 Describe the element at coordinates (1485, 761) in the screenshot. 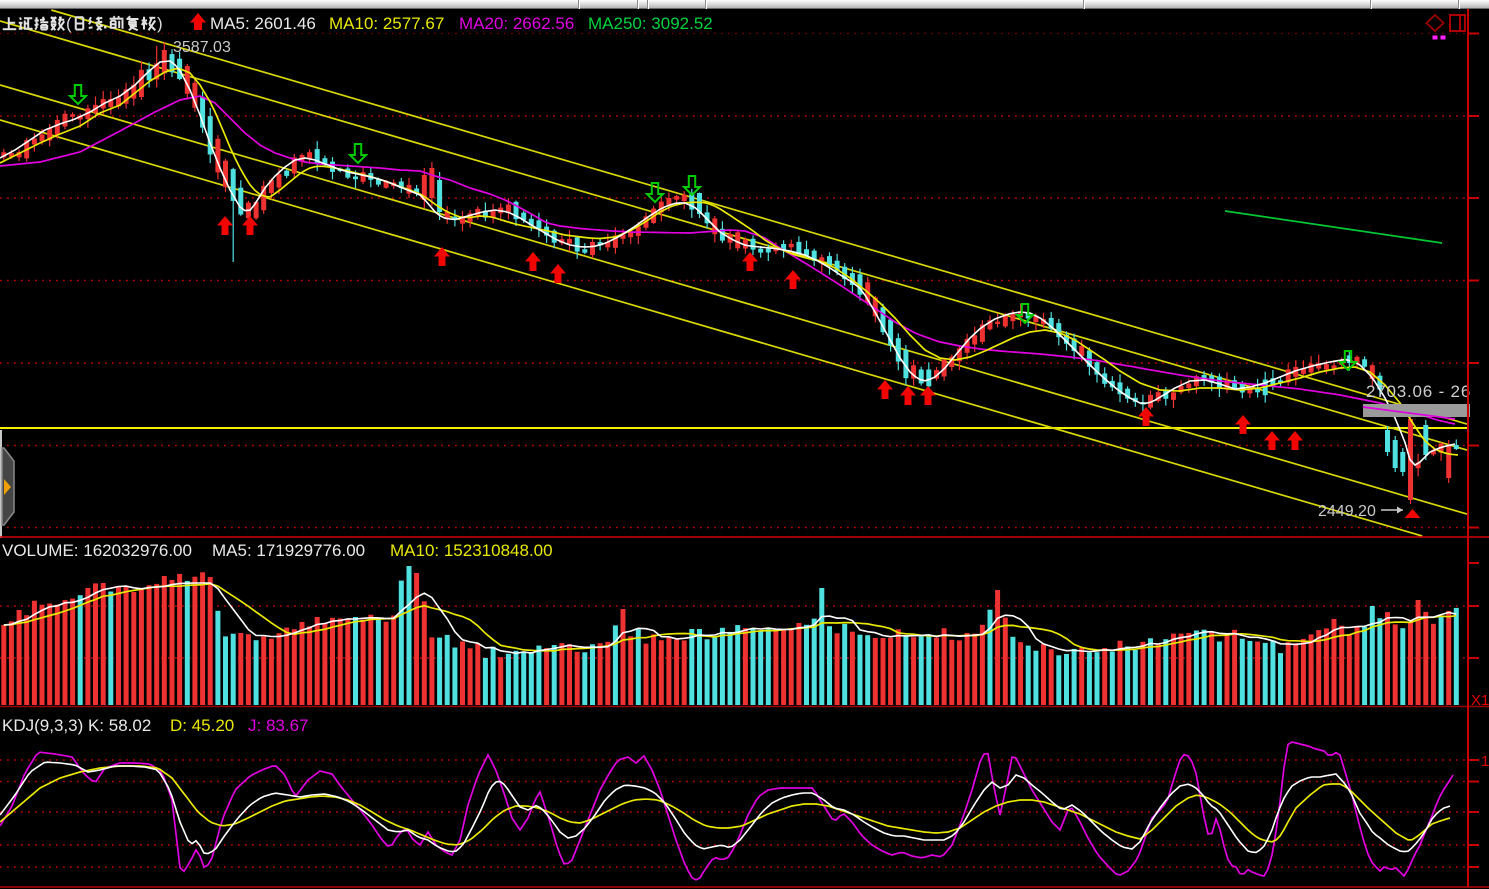

I see `svg-text: 1` at that location.